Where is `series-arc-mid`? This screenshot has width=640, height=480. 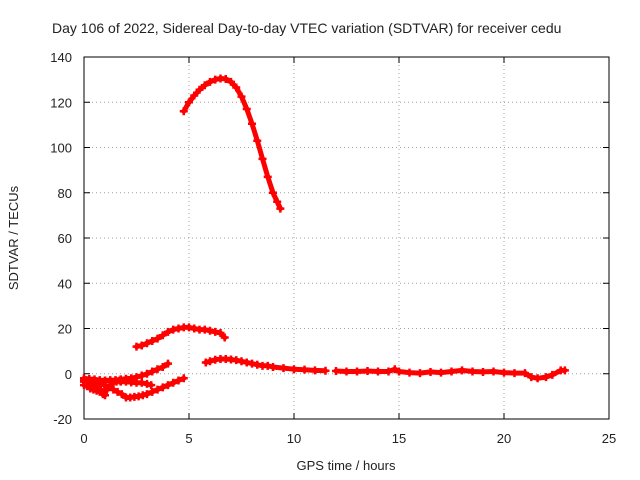
series-arc-mid is located at coordinates (180, 337).